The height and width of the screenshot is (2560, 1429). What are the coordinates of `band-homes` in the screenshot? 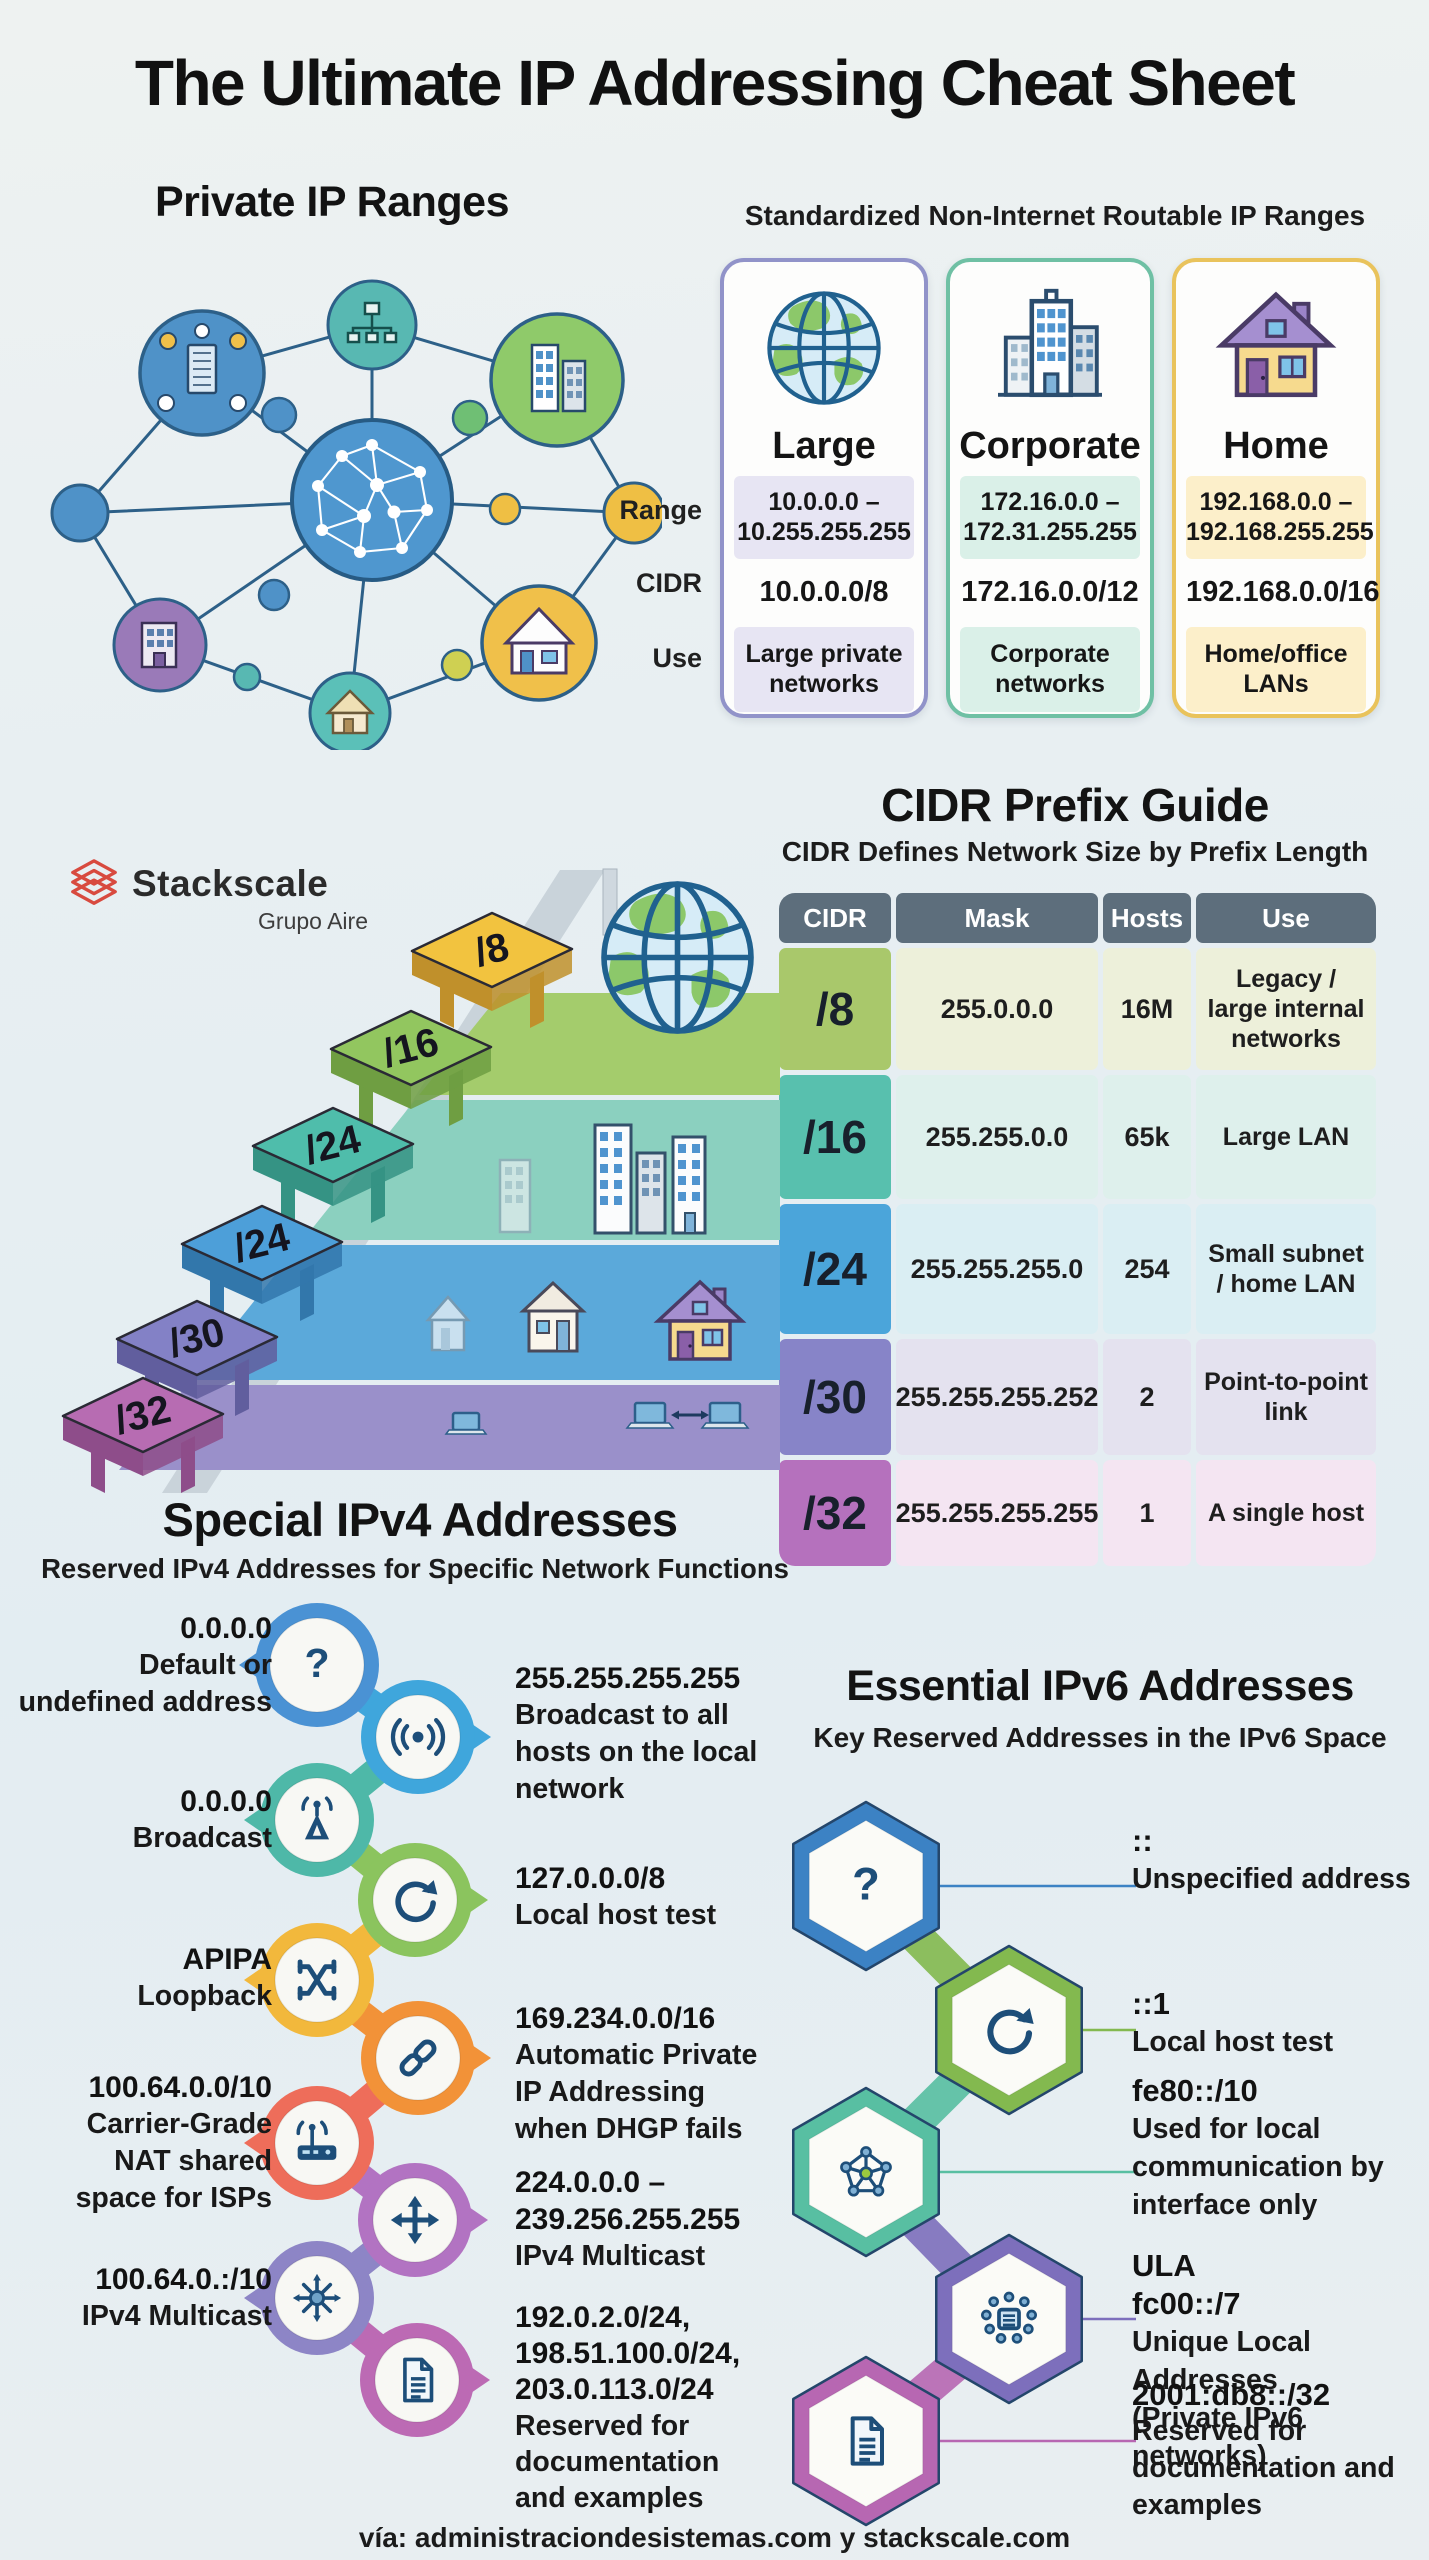 It's located at (485, 1312).